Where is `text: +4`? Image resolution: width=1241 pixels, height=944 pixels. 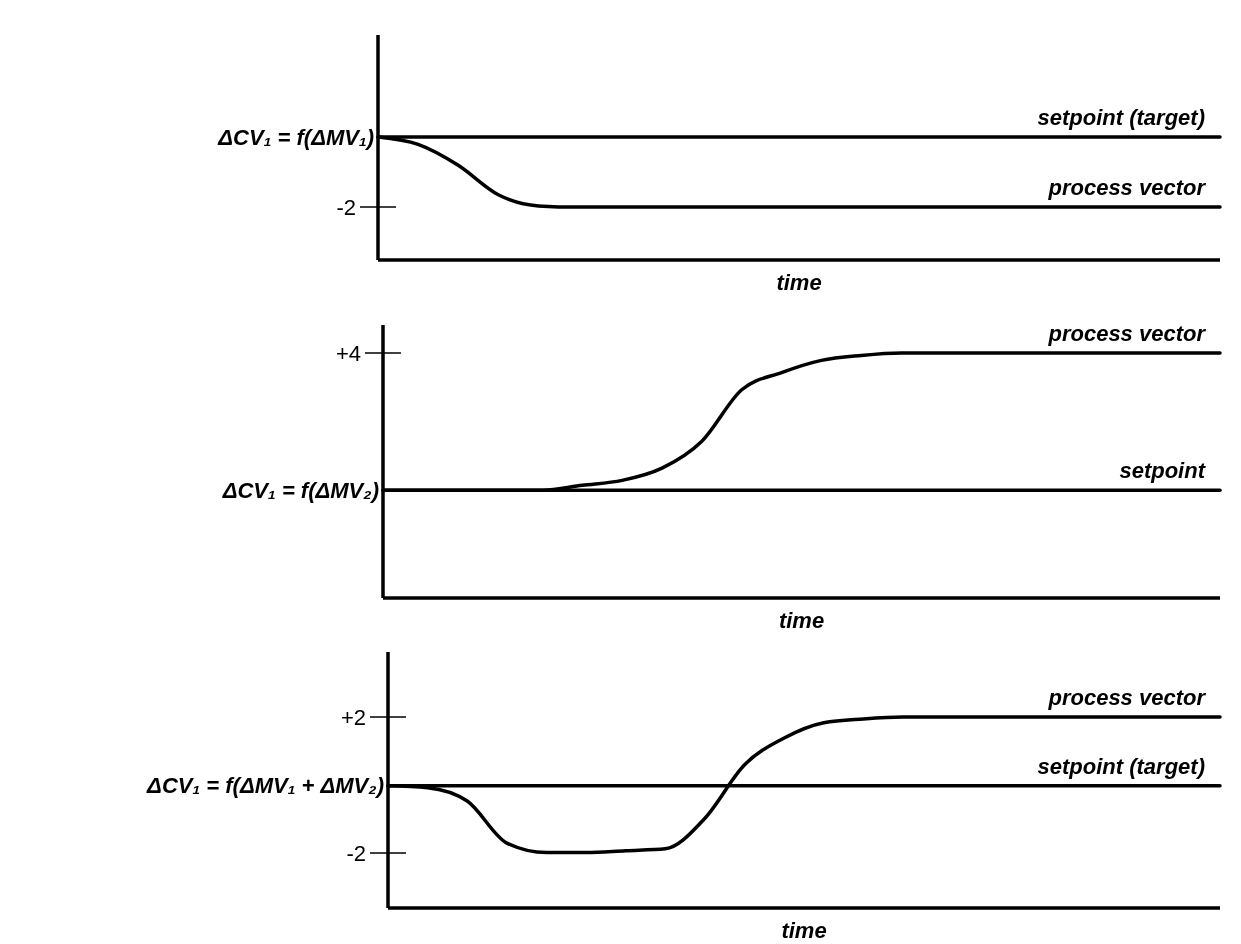
text: +4 is located at coordinates (348, 353).